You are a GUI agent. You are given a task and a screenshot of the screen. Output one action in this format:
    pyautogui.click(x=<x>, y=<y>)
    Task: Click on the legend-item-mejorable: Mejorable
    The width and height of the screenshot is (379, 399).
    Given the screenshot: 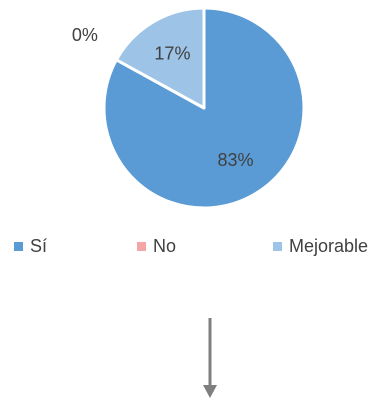 What is the action you would take?
    pyautogui.click(x=320, y=246)
    